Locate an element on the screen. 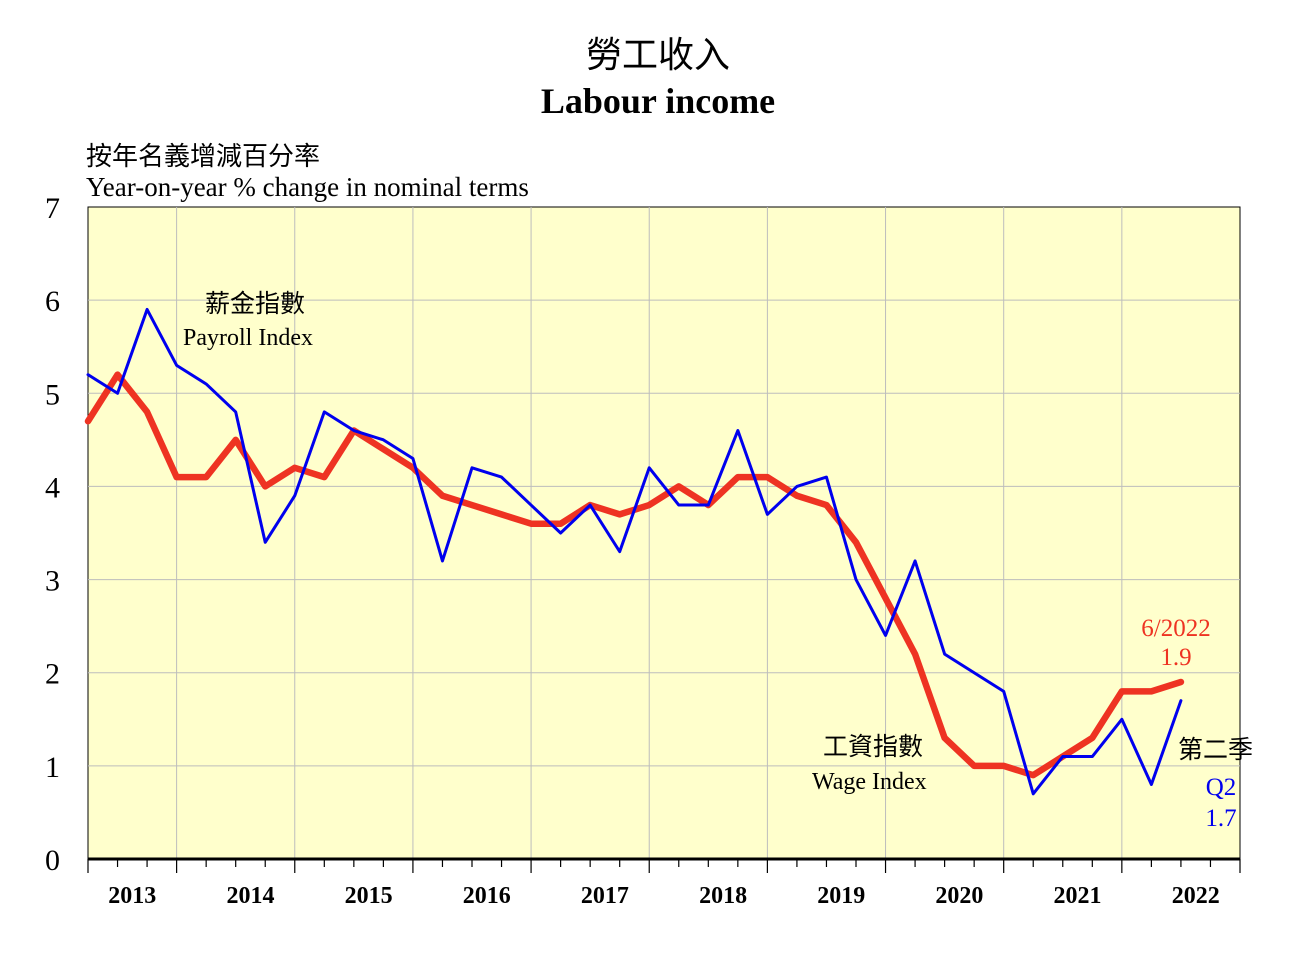 This screenshot has width=1316, height=958. x-tick-label: 2020 is located at coordinates (959, 896).